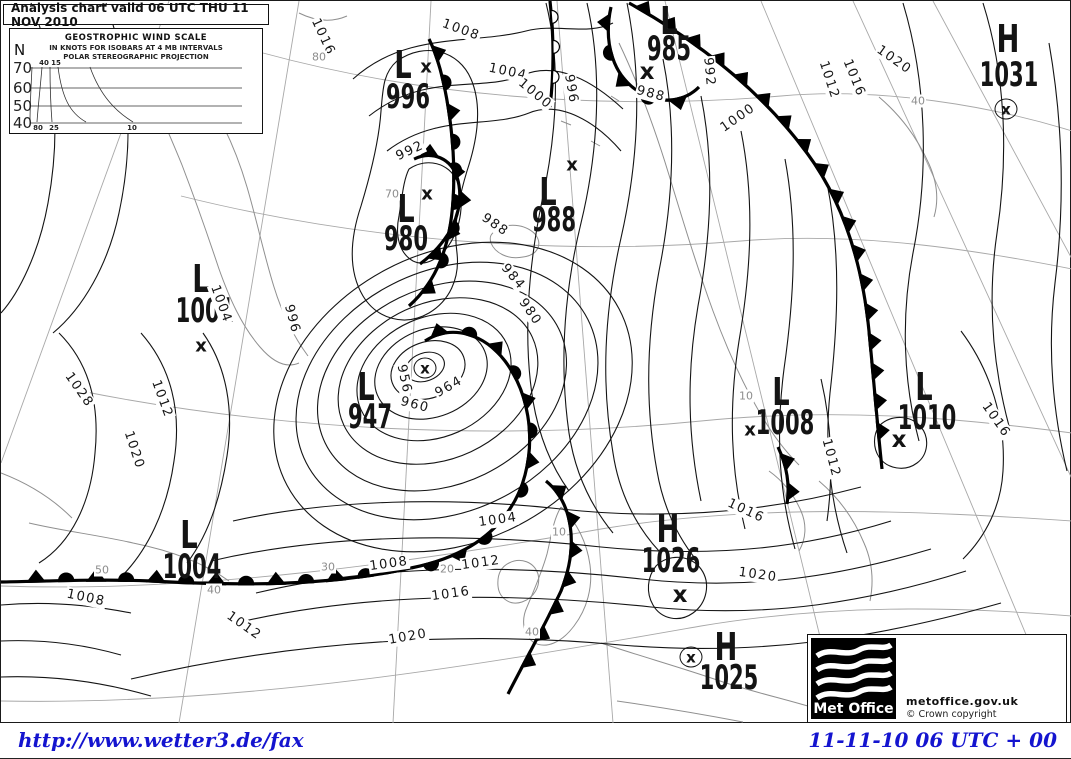  I want to click on wind-scale-top-tick: 15, so click(56, 63).